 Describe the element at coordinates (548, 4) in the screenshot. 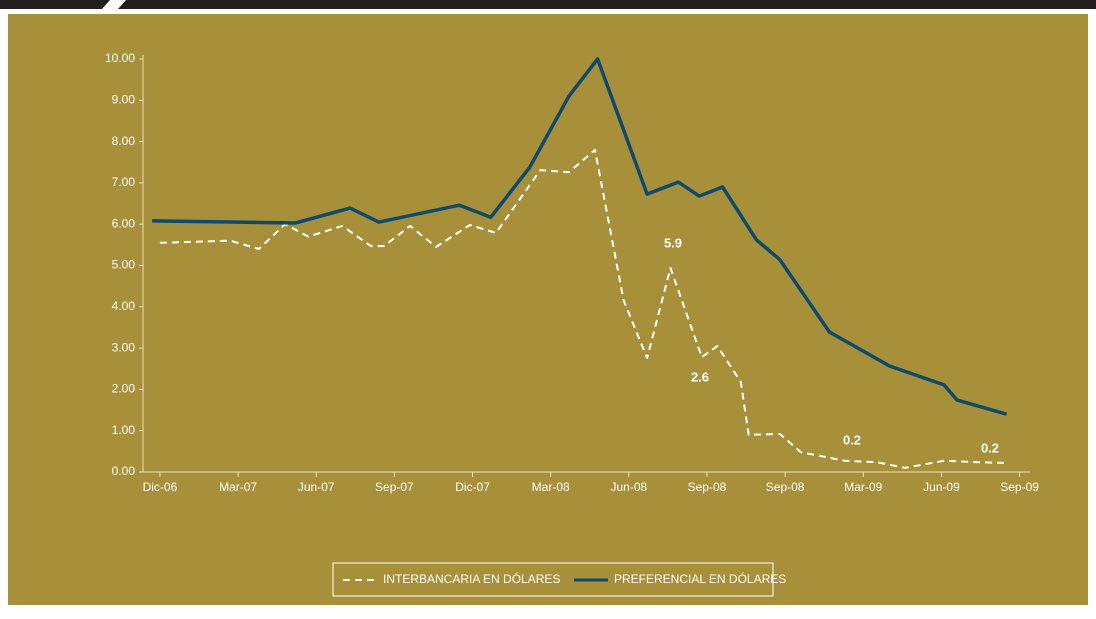

I see `top-bar` at that location.